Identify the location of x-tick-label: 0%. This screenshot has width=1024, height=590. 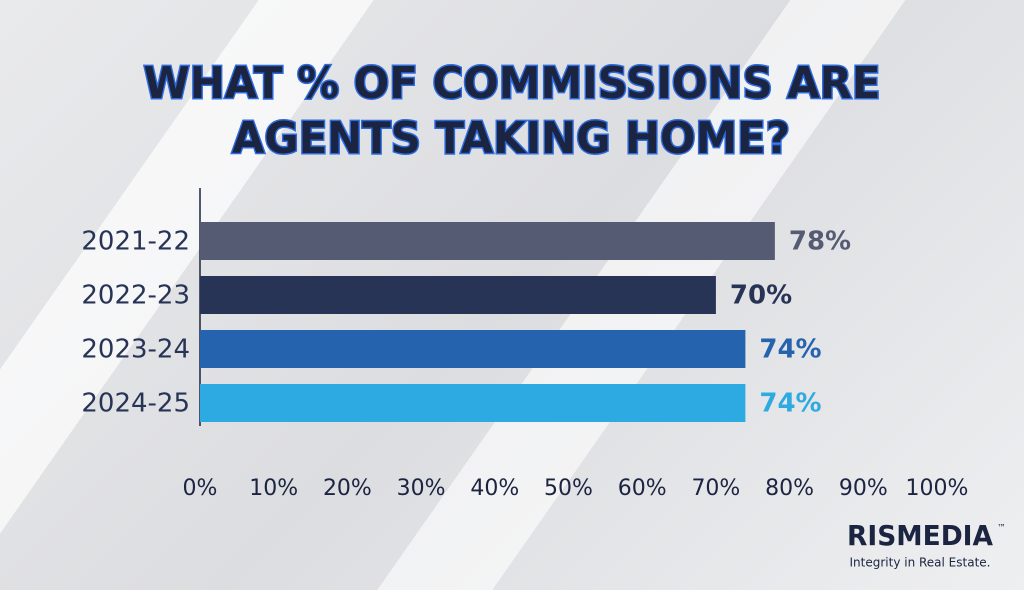
(200, 488).